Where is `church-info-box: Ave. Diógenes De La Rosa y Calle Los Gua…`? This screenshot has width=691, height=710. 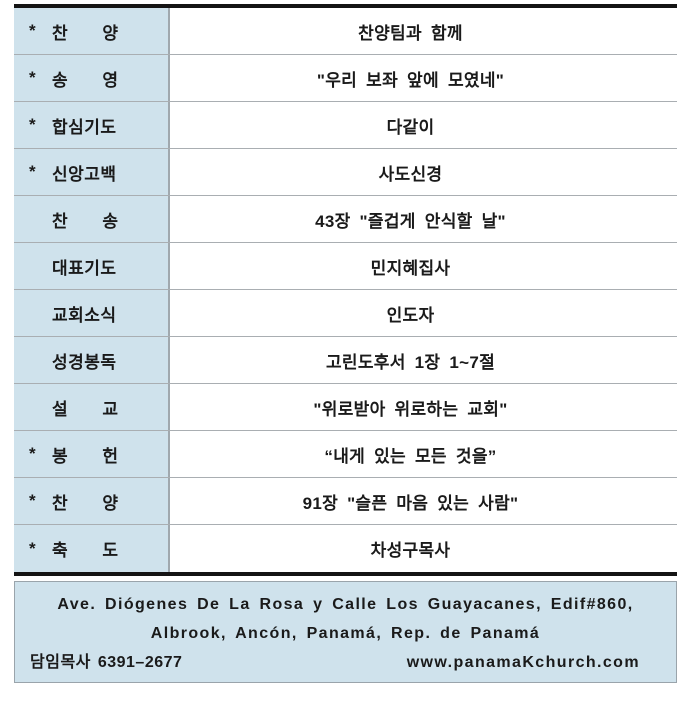 church-info-box: Ave. Diógenes De La Rosa y Calle Los Gua… is located at coordinates (345, 632).